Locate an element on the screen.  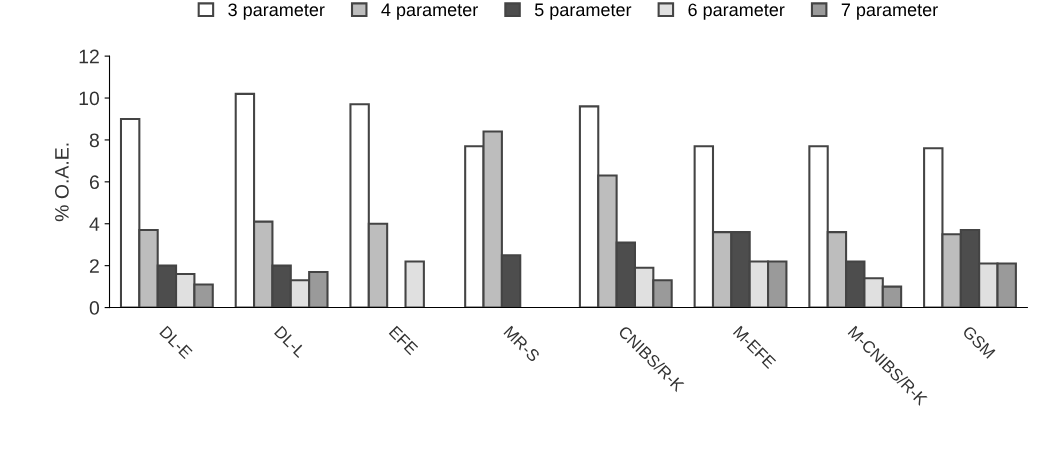
y-tick-label: 4 is located at coordinates (94, 224).